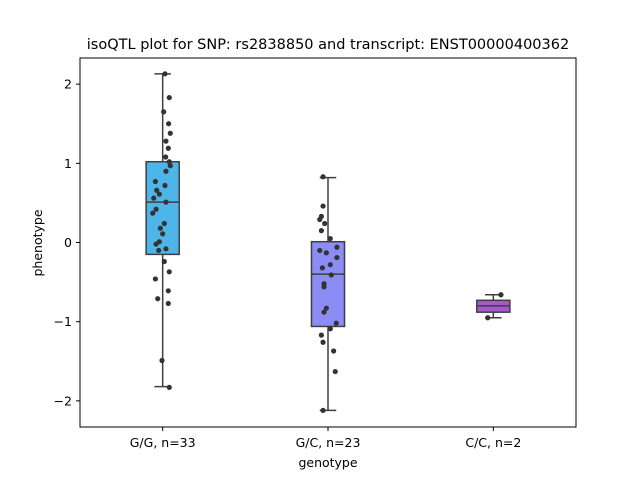 The height and width of the screenshot is (480, 640). Describe the element at coordinates (63, 400) in the screenshot. I see `y-tick-label: −2` at that location.